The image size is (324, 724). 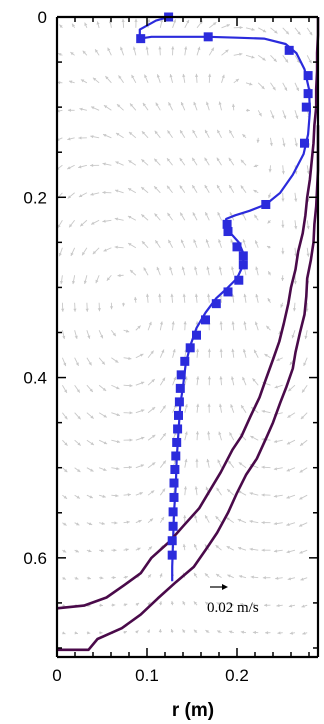 What do you see at coordinates (147, 675) in the screenshot?
I see `x-tick-label: 0.1` at bounding box center [147, 675].